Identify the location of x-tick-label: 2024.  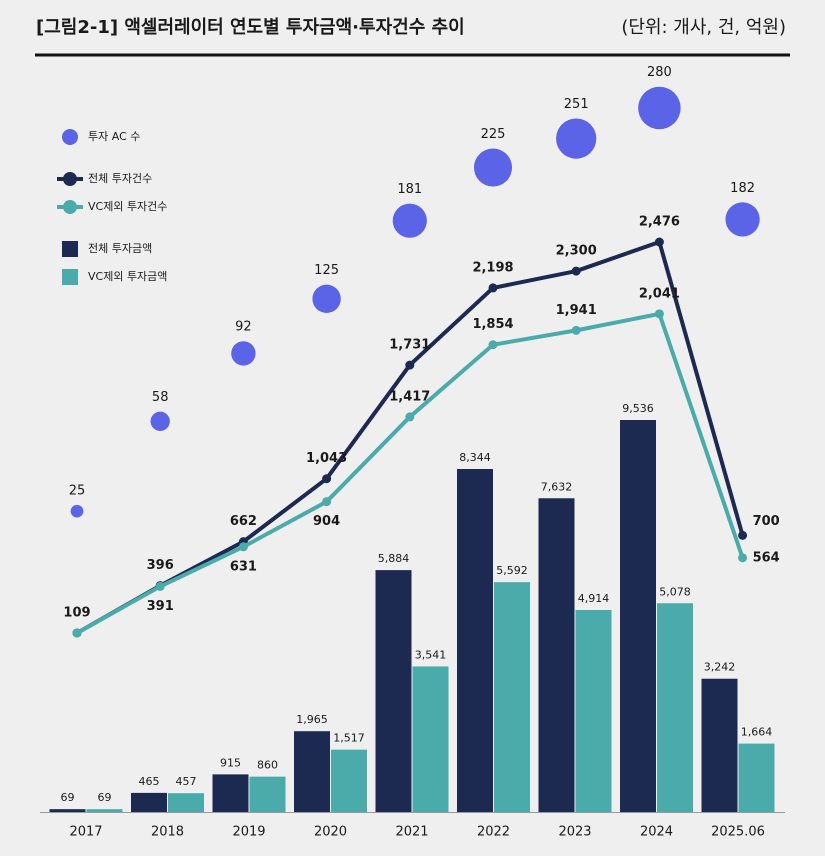
(656, 832).